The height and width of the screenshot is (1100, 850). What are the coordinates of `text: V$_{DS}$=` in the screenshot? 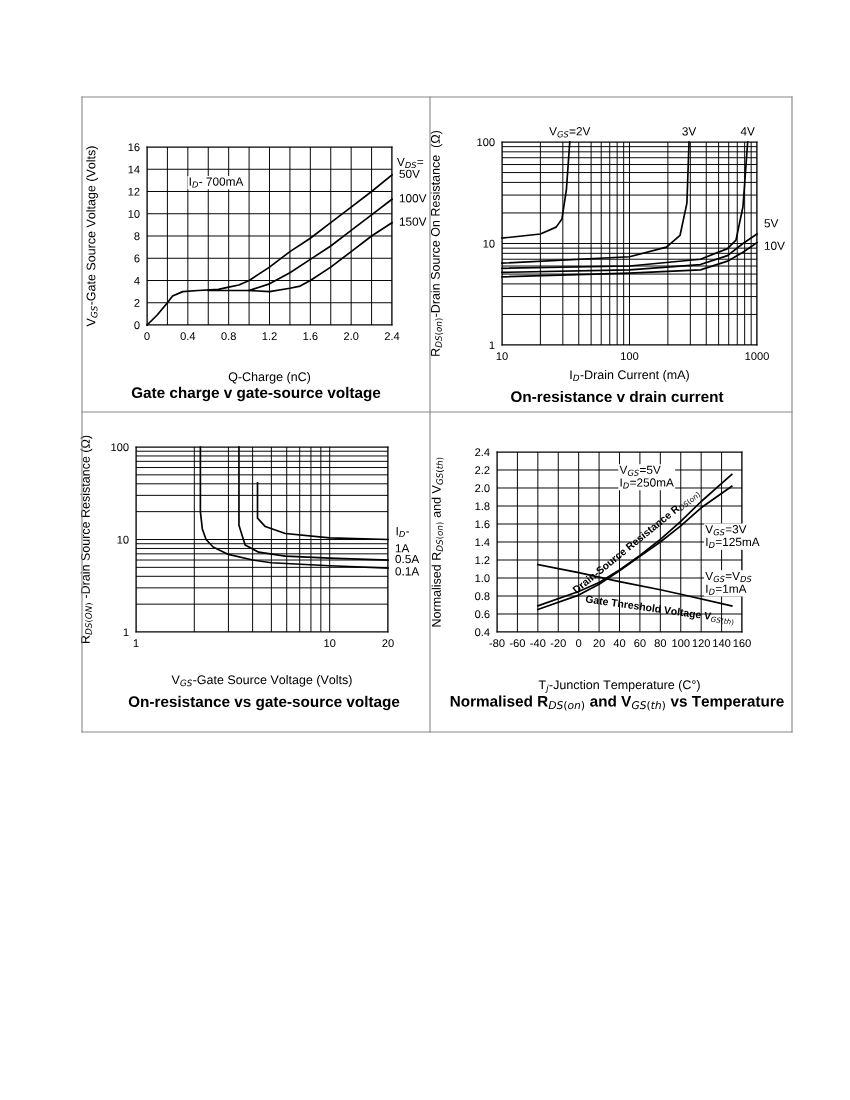 It's located at (410, 163).